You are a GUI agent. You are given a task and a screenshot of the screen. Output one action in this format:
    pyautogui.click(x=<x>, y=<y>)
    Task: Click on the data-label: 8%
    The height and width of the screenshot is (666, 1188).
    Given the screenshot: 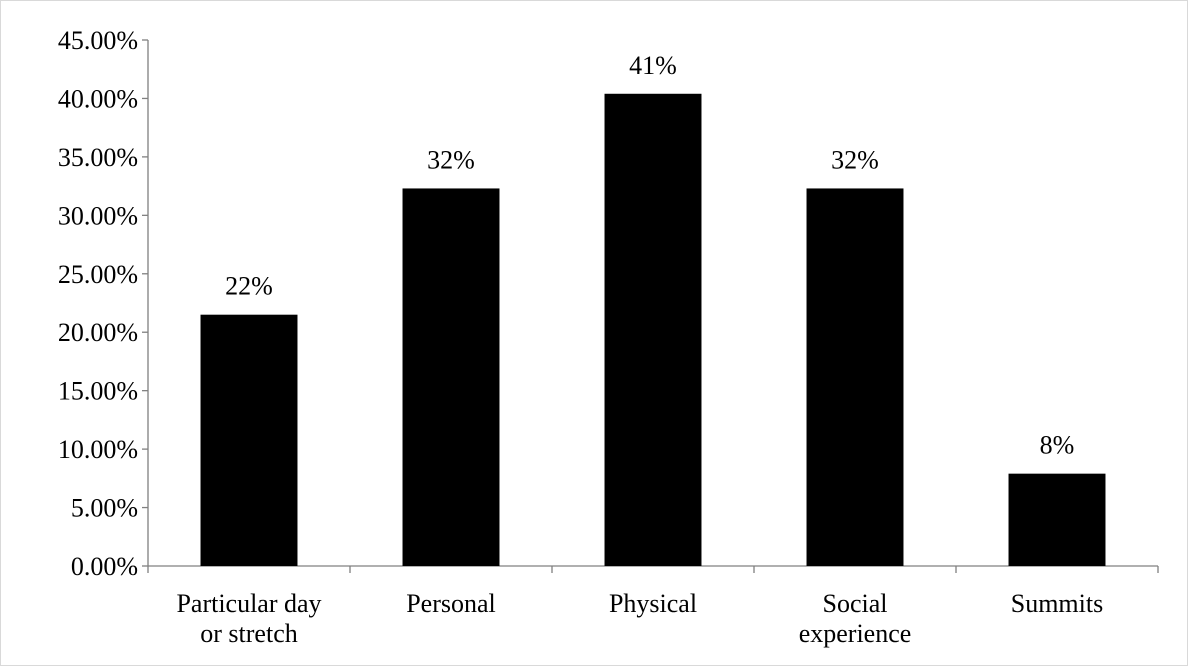 What is the action you would take?
    pyautogui.click(x=1057, y=445)
    